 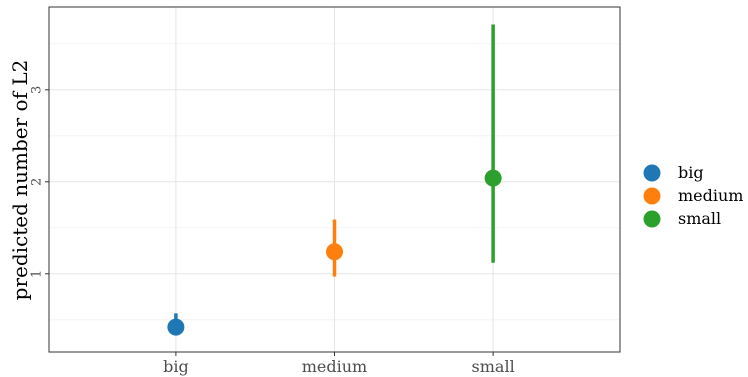 I want to click on y-axis: 1 2 3, so click(x=39, y=182).